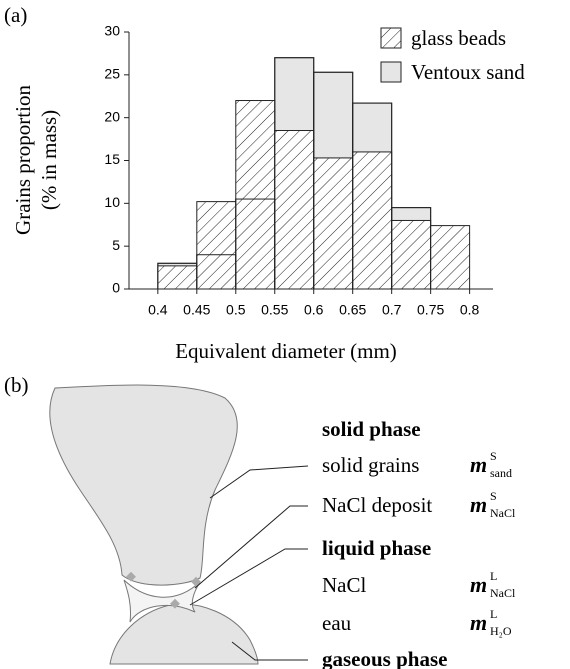  What do you see at coordinates (377, 505) in the screenshot?
I see `phase-component: NaCl deposit` at bounding box center [377, 505].